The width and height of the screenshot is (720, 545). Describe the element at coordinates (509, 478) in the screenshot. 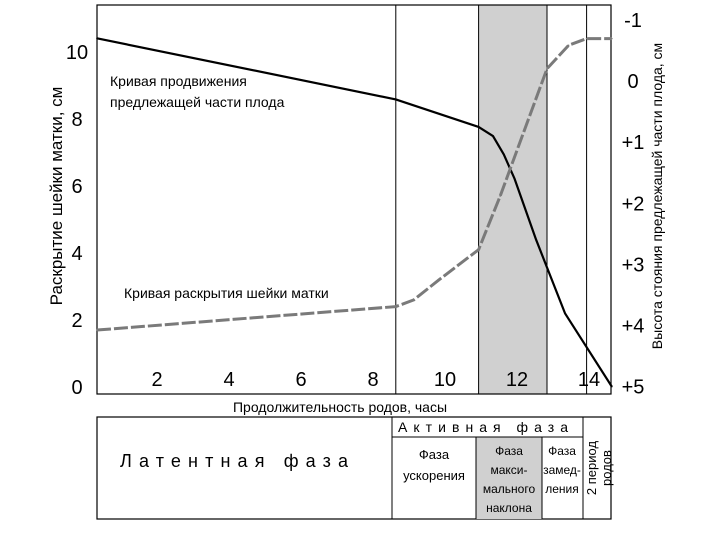

I see `max-slope-cell-shade` at that location.